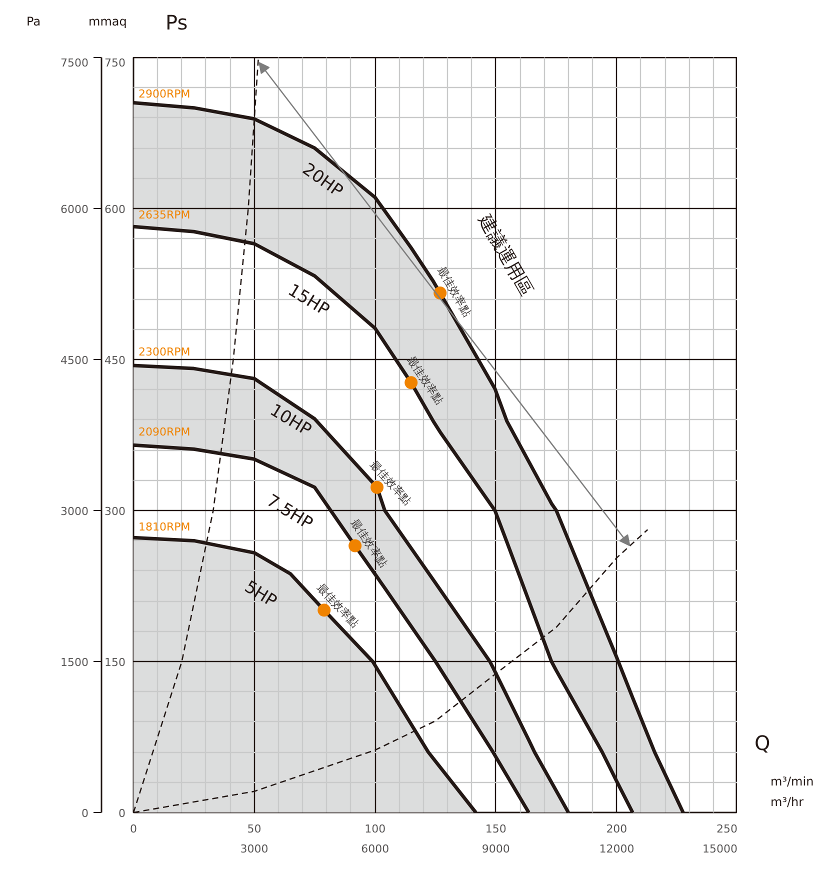  Describe the element at coordinates (254, 829) in the screenshot. I see `x-tick-label: 50` at that location.